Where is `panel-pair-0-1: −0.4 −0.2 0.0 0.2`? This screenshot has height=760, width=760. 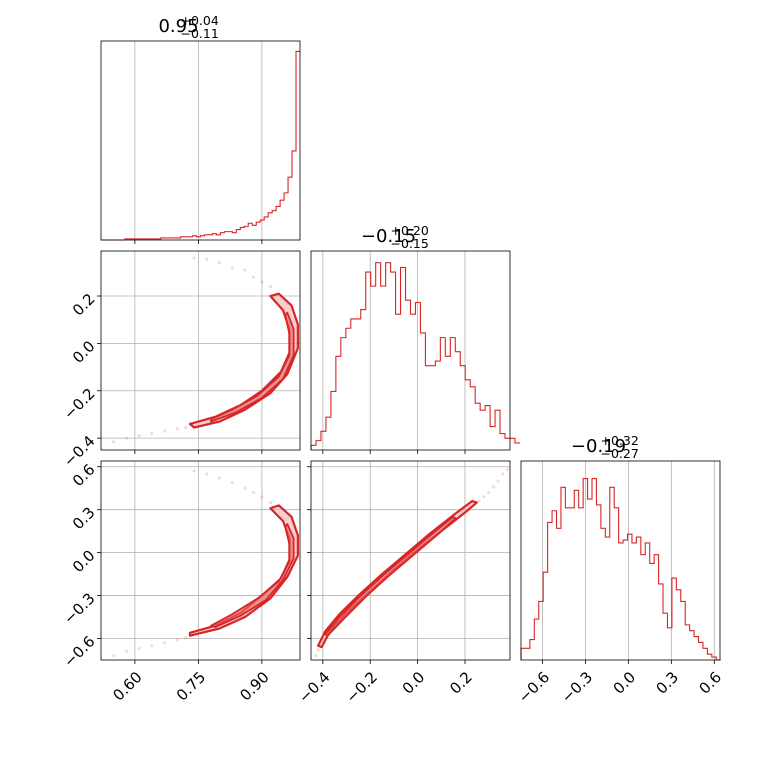
panel-pair-0-1: −0.4 −0.2 0.0 0.2 is located at coordinates (180, 360).